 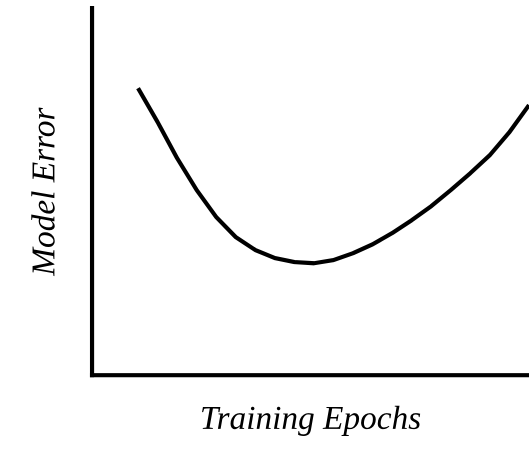 What do you see at coordinates (311, 421) in the screenshot?
I see `x-axis-title: Training Epochs` at bounding box center [311, 421].